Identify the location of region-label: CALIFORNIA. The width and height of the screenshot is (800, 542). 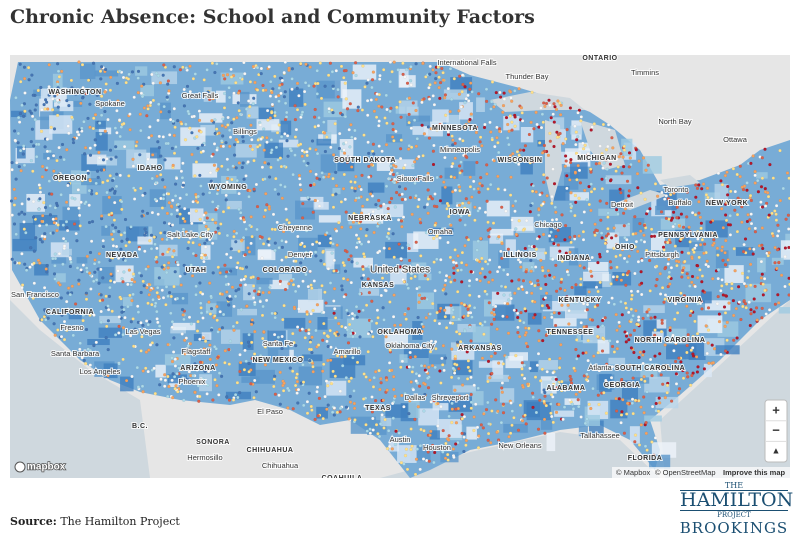
(70, 312).